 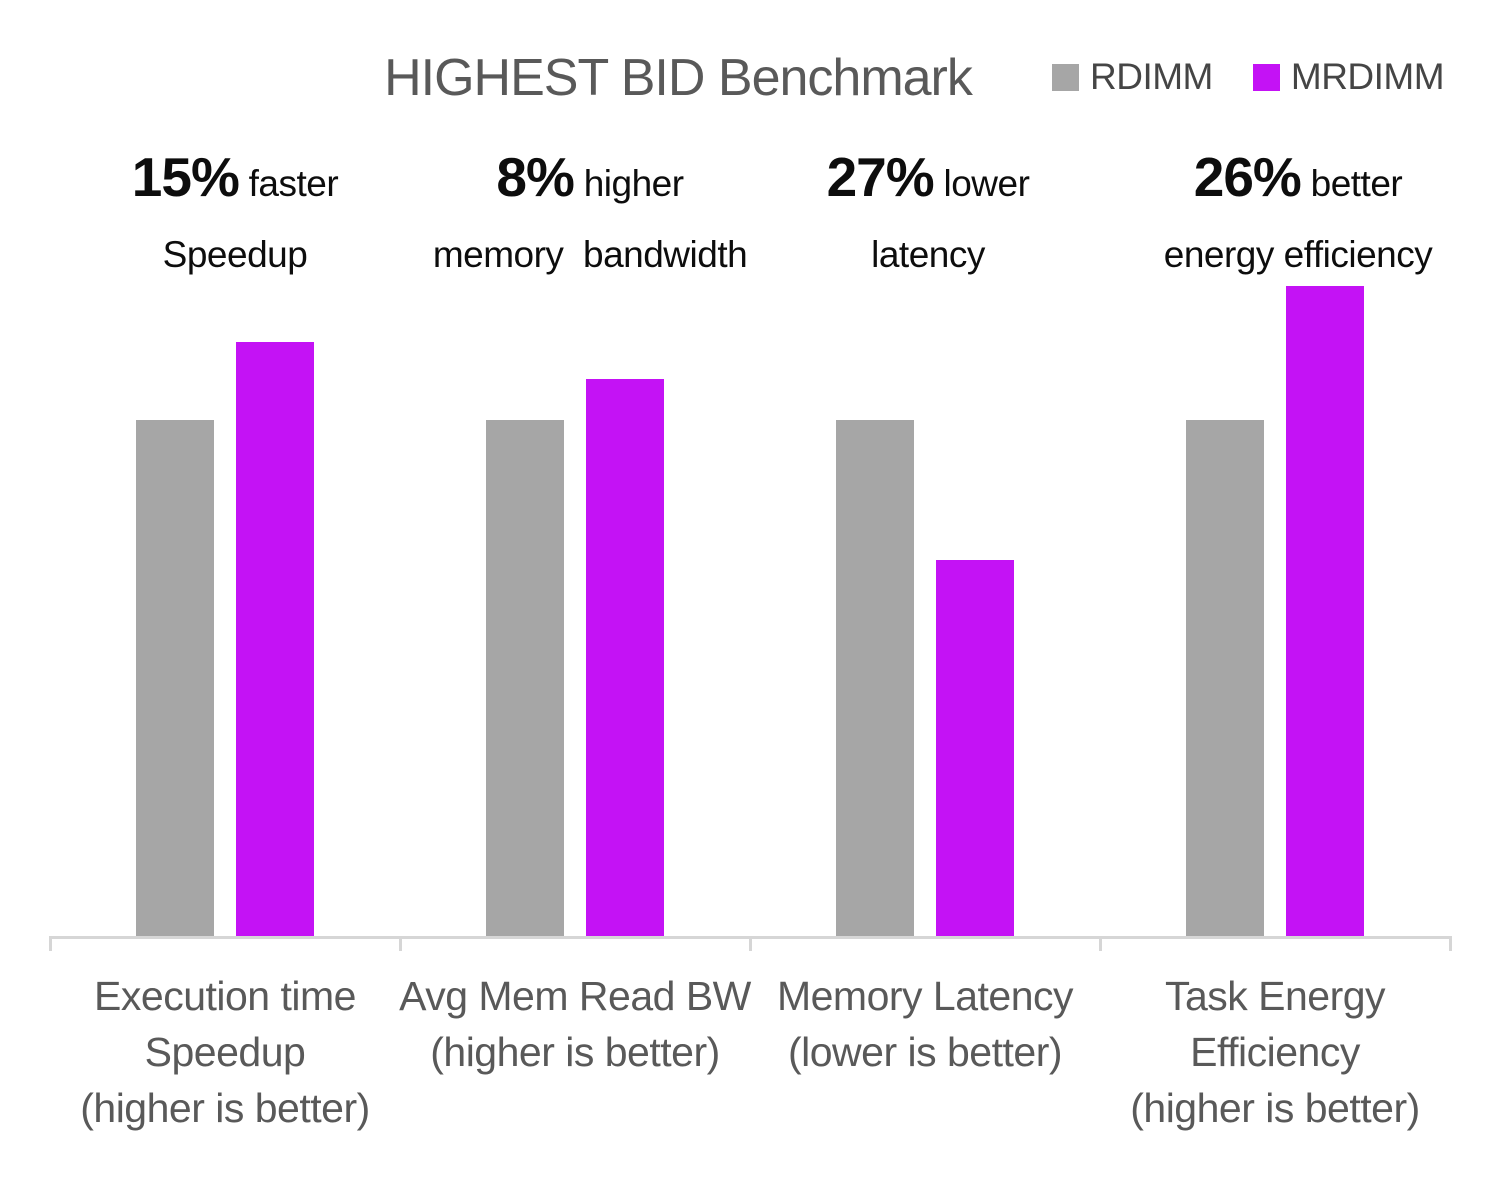 I want to click on x-axis-label-line: (lower is better), so click(x=925, y=1052).